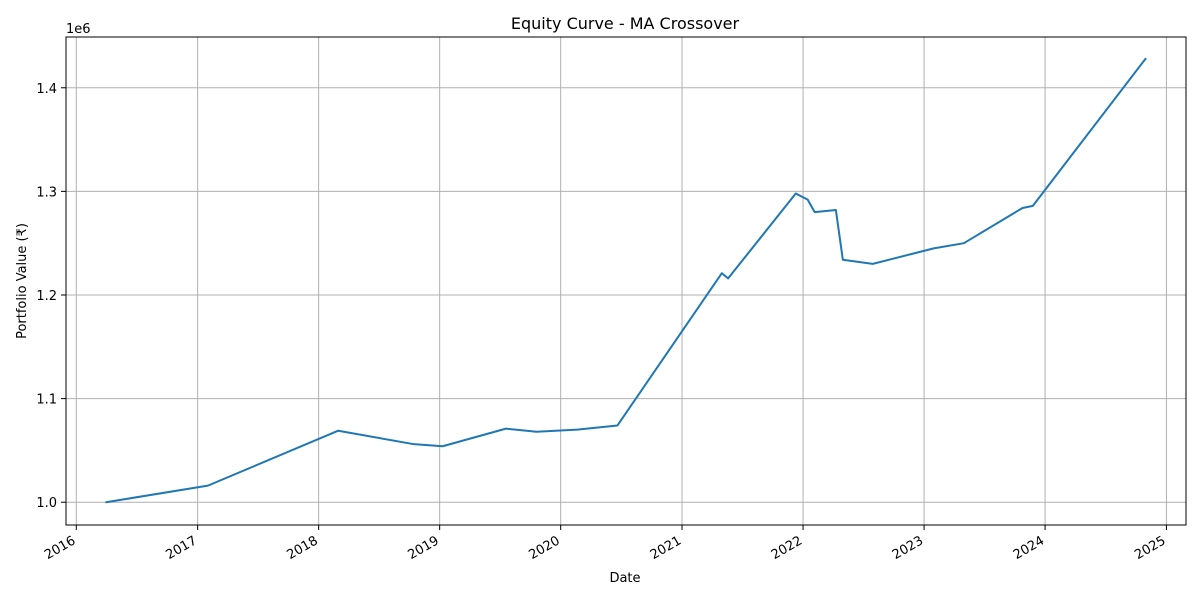 Image resolution: width=1200 pixels, height=600 pixels. What do you see at coordinates (666, 548) in the screenshot?
I see `x-tick-label: 2021` at bounding box center [666, 548].